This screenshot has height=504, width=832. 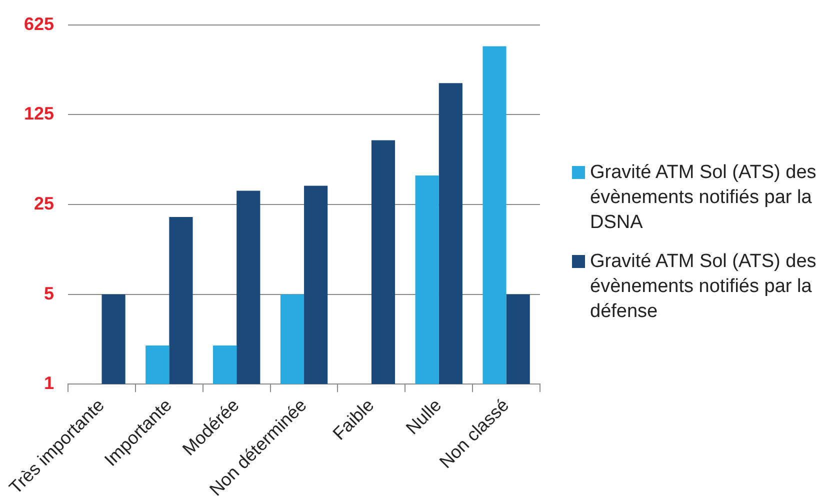 What do you see at coordinates (704, 198) in the screenshot?
I see `legend-label: Gravité ATM Sol (ATS) des évènements notifiés par la DSNA` at bounding box center [704, 198].